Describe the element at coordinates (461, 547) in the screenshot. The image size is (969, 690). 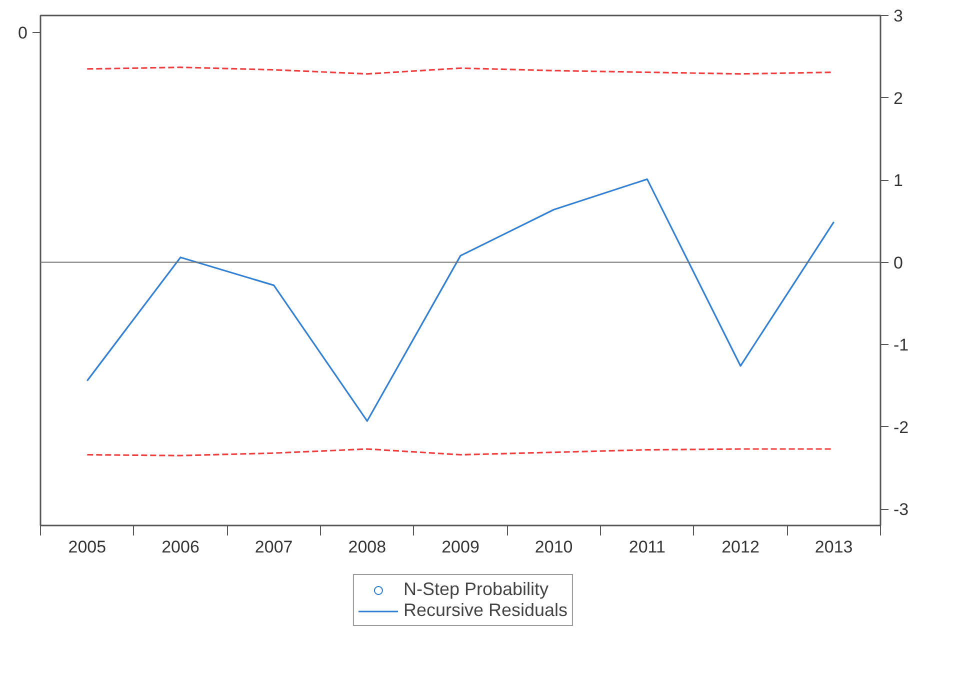
I see `x-tick-label: 2009` at that location.